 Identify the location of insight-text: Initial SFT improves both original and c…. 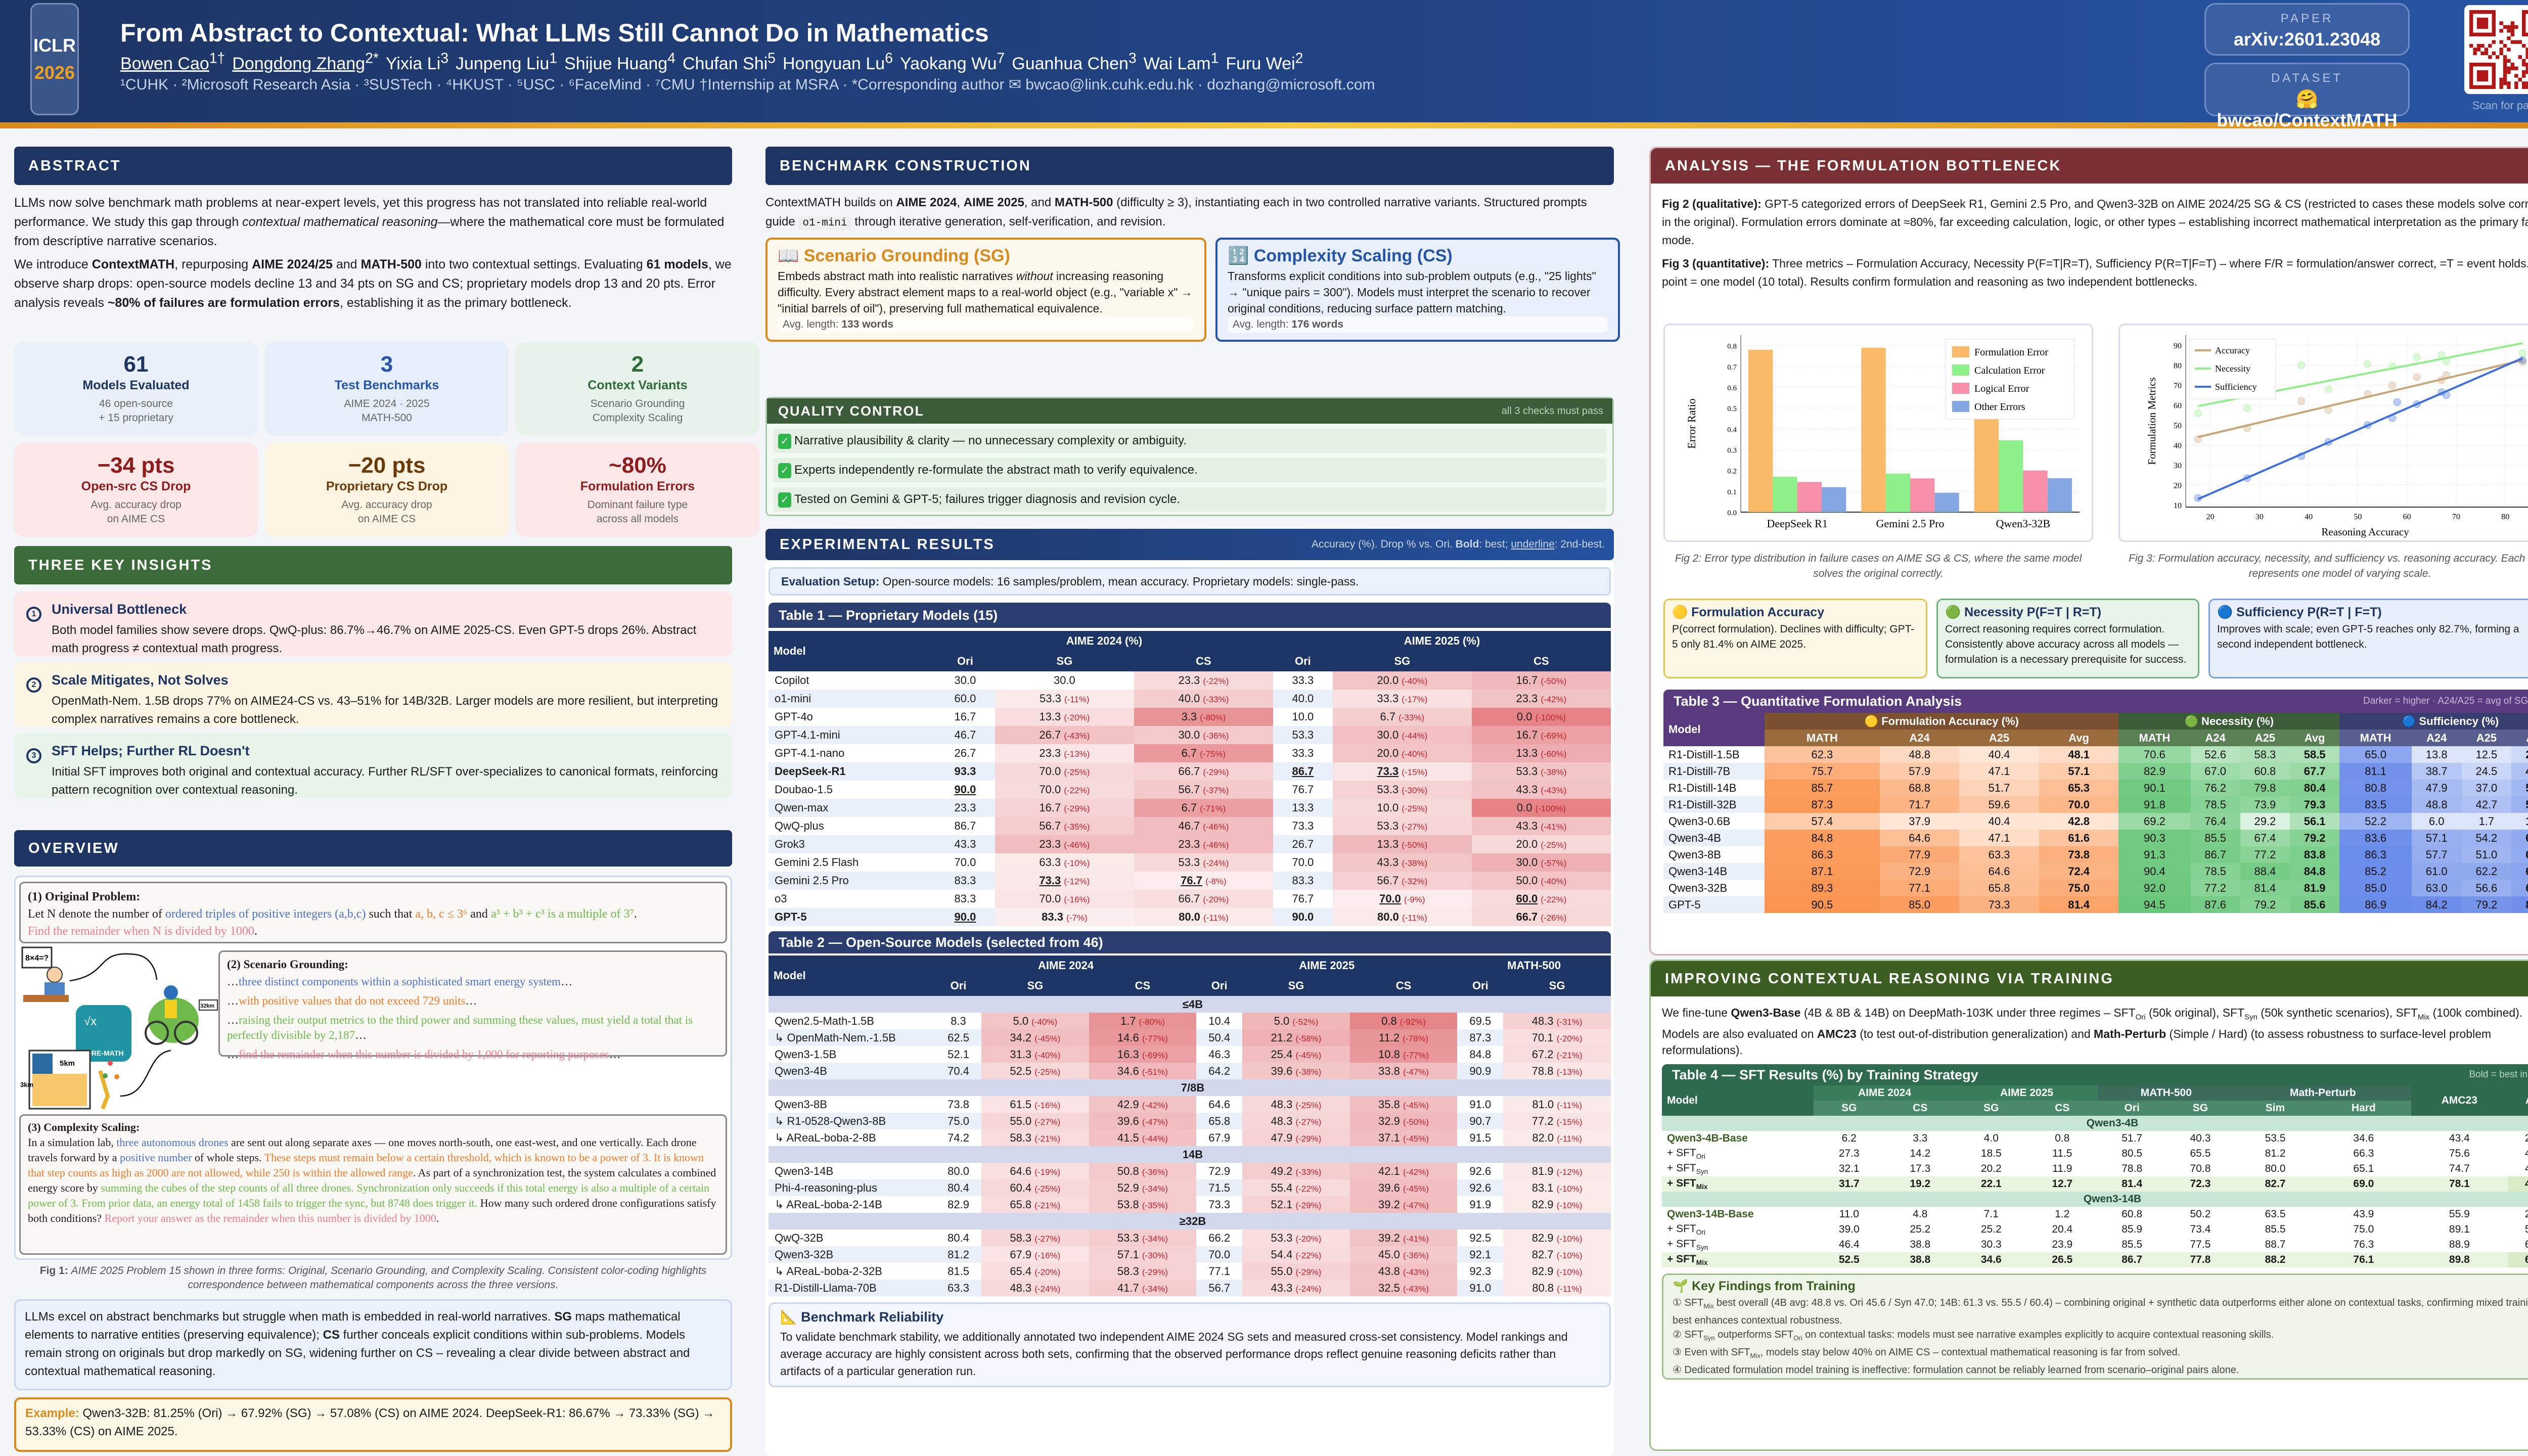
(385, 781).